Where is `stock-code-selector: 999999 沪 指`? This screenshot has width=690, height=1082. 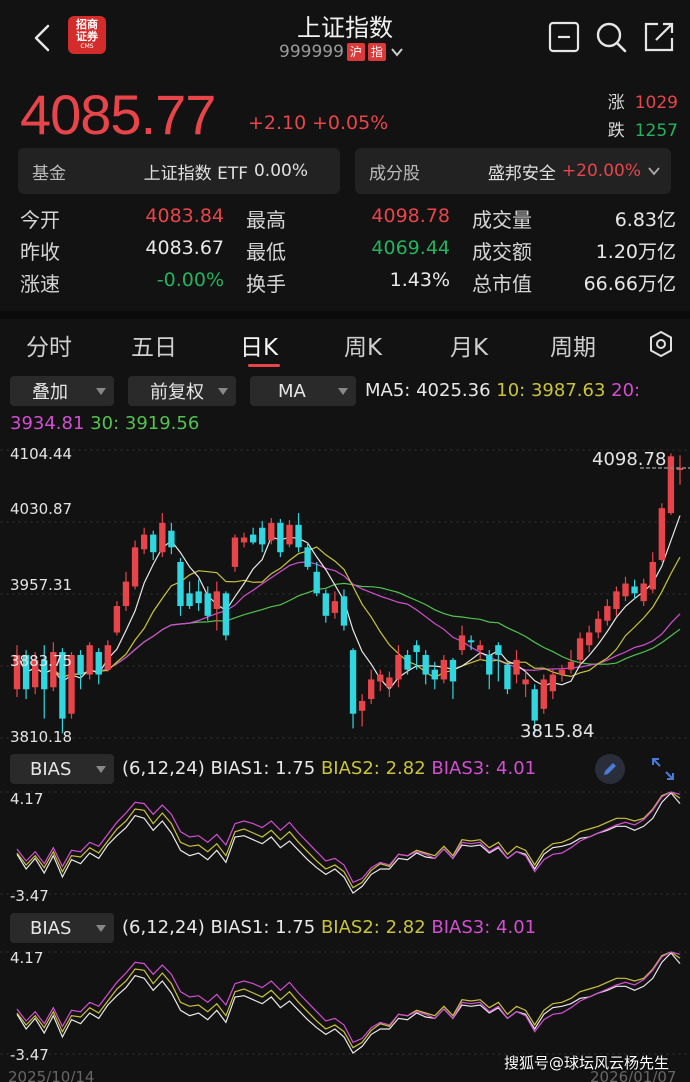
stock-code-selector: 999999 沪 指 is located at coordinates (342, 52).